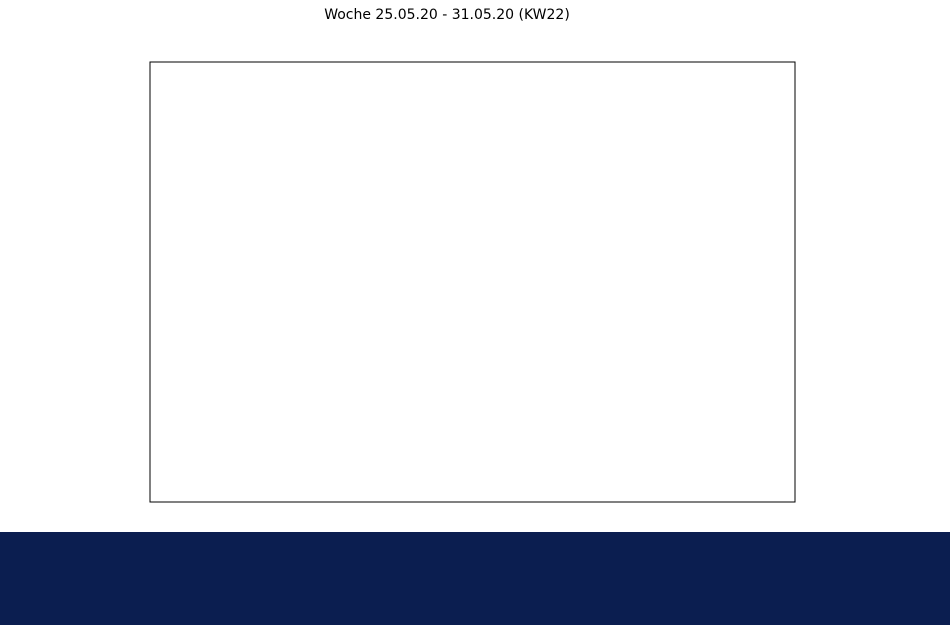  What do you see at coordinates (447, 15) in the screenshot?
I see `chart-title: Woche 25.05.20 - 31.05.20 (KW22)` at bounding box center [447, 15].